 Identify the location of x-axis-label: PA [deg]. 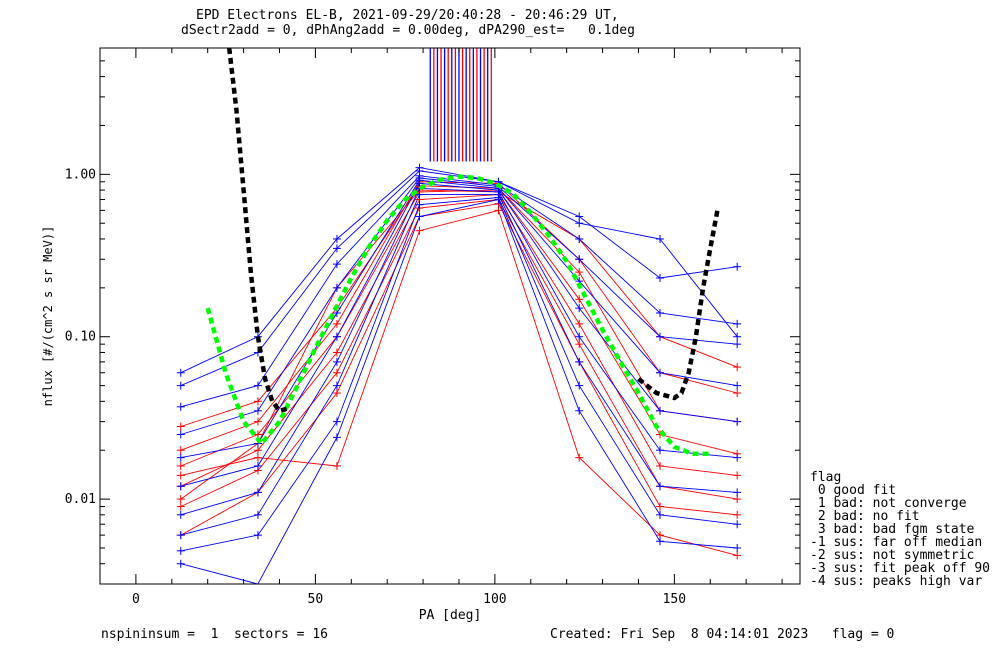
(450, 615).